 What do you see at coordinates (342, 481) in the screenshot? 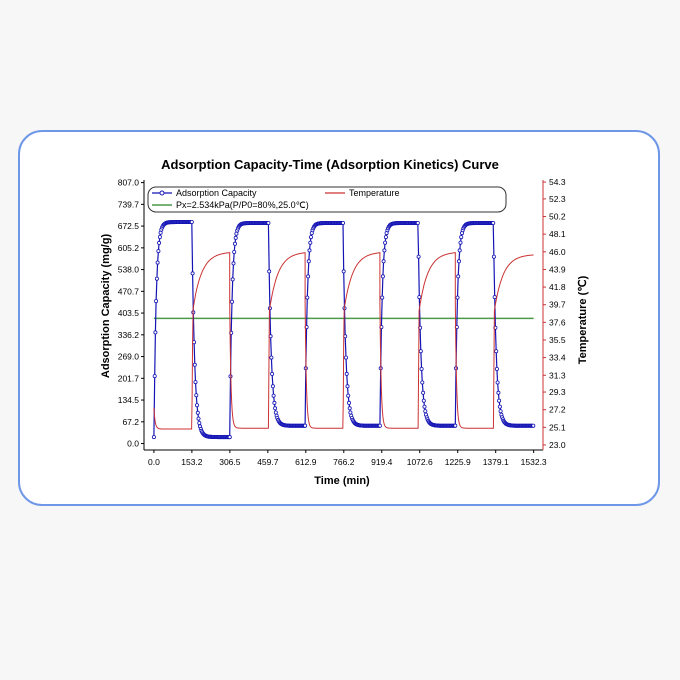
I see `x-axis-label: Time (min)` at bounding box center [342, 481].